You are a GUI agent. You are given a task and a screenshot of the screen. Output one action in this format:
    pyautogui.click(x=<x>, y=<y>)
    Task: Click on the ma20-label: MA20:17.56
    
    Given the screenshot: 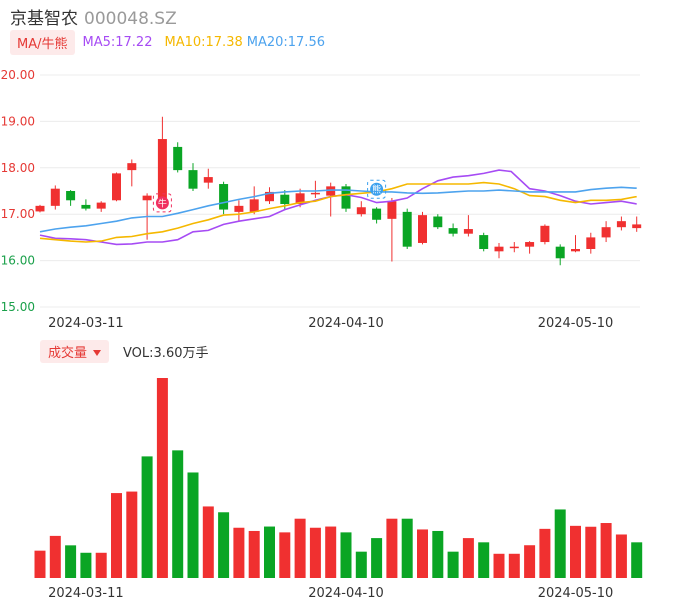 What is the action you would take?
    pyautogui.click(x=285, y=42)
    